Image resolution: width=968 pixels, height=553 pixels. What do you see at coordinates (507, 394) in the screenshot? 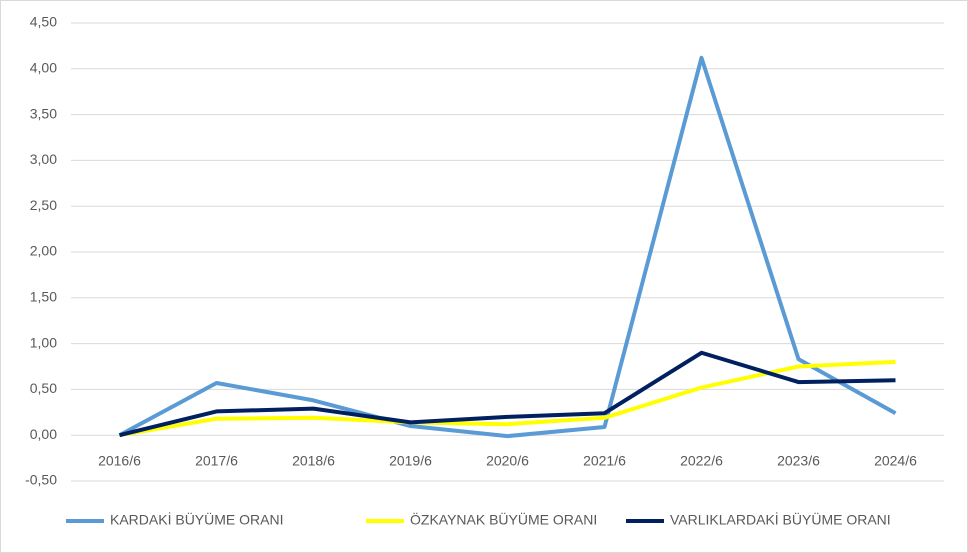
I see `series-line` at bounding box center [507, 394].